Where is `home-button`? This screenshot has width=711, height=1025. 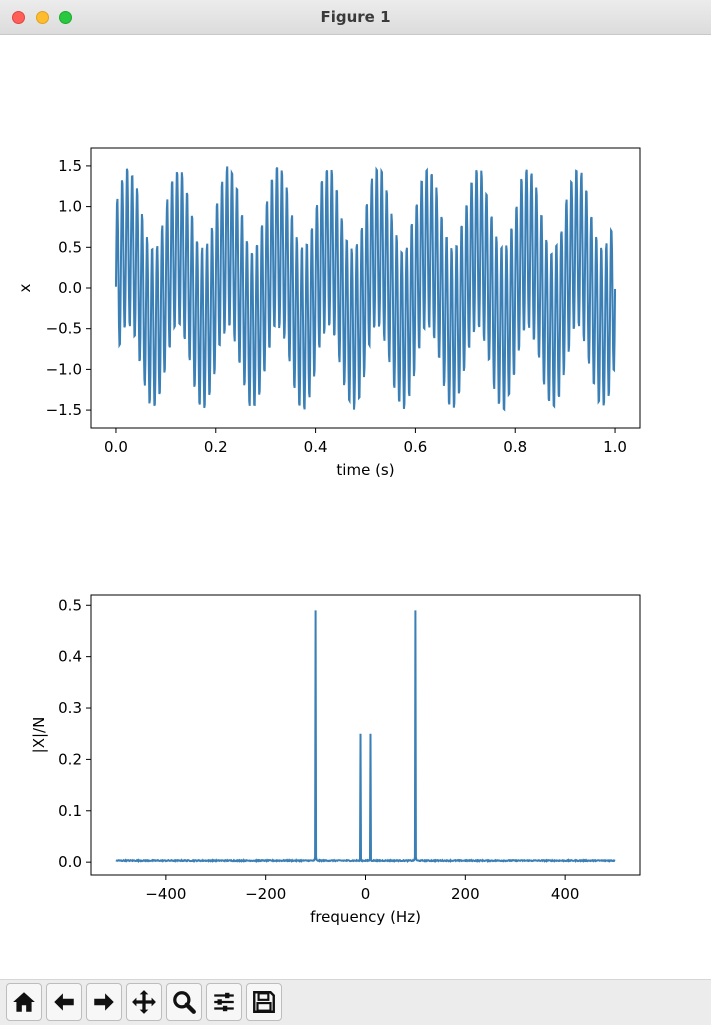 home-button is located at coordinates (24, 1002).